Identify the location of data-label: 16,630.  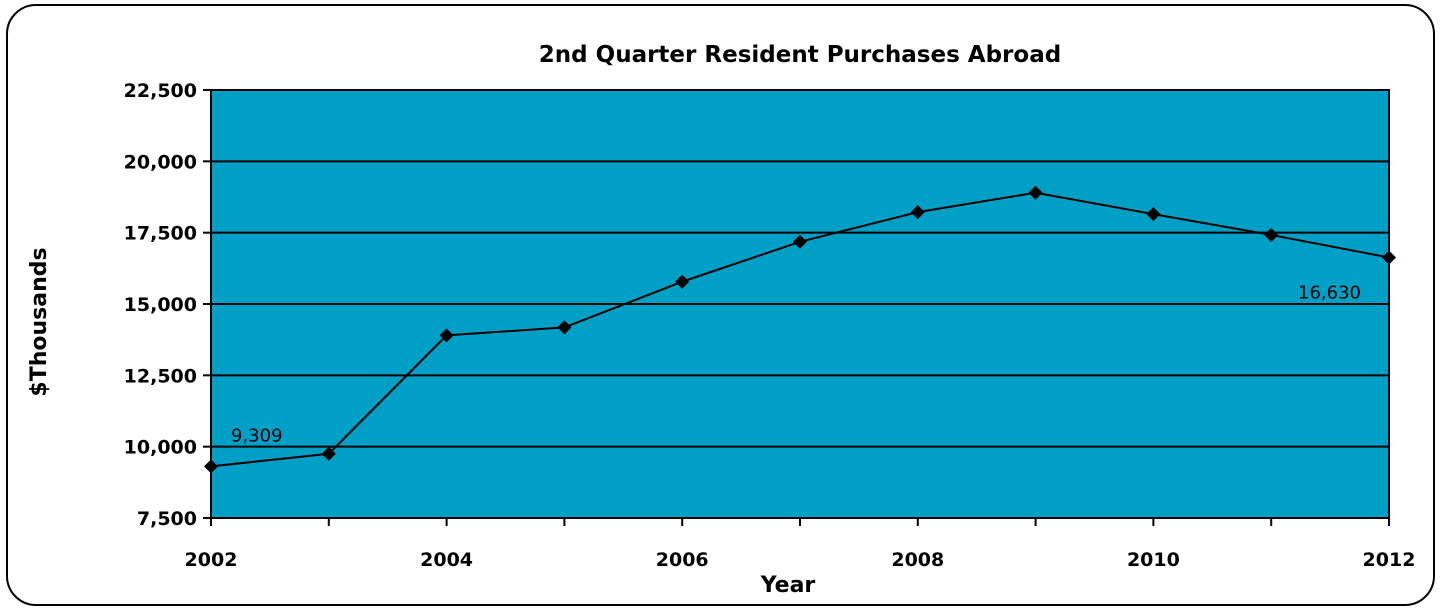
(1329, 292).